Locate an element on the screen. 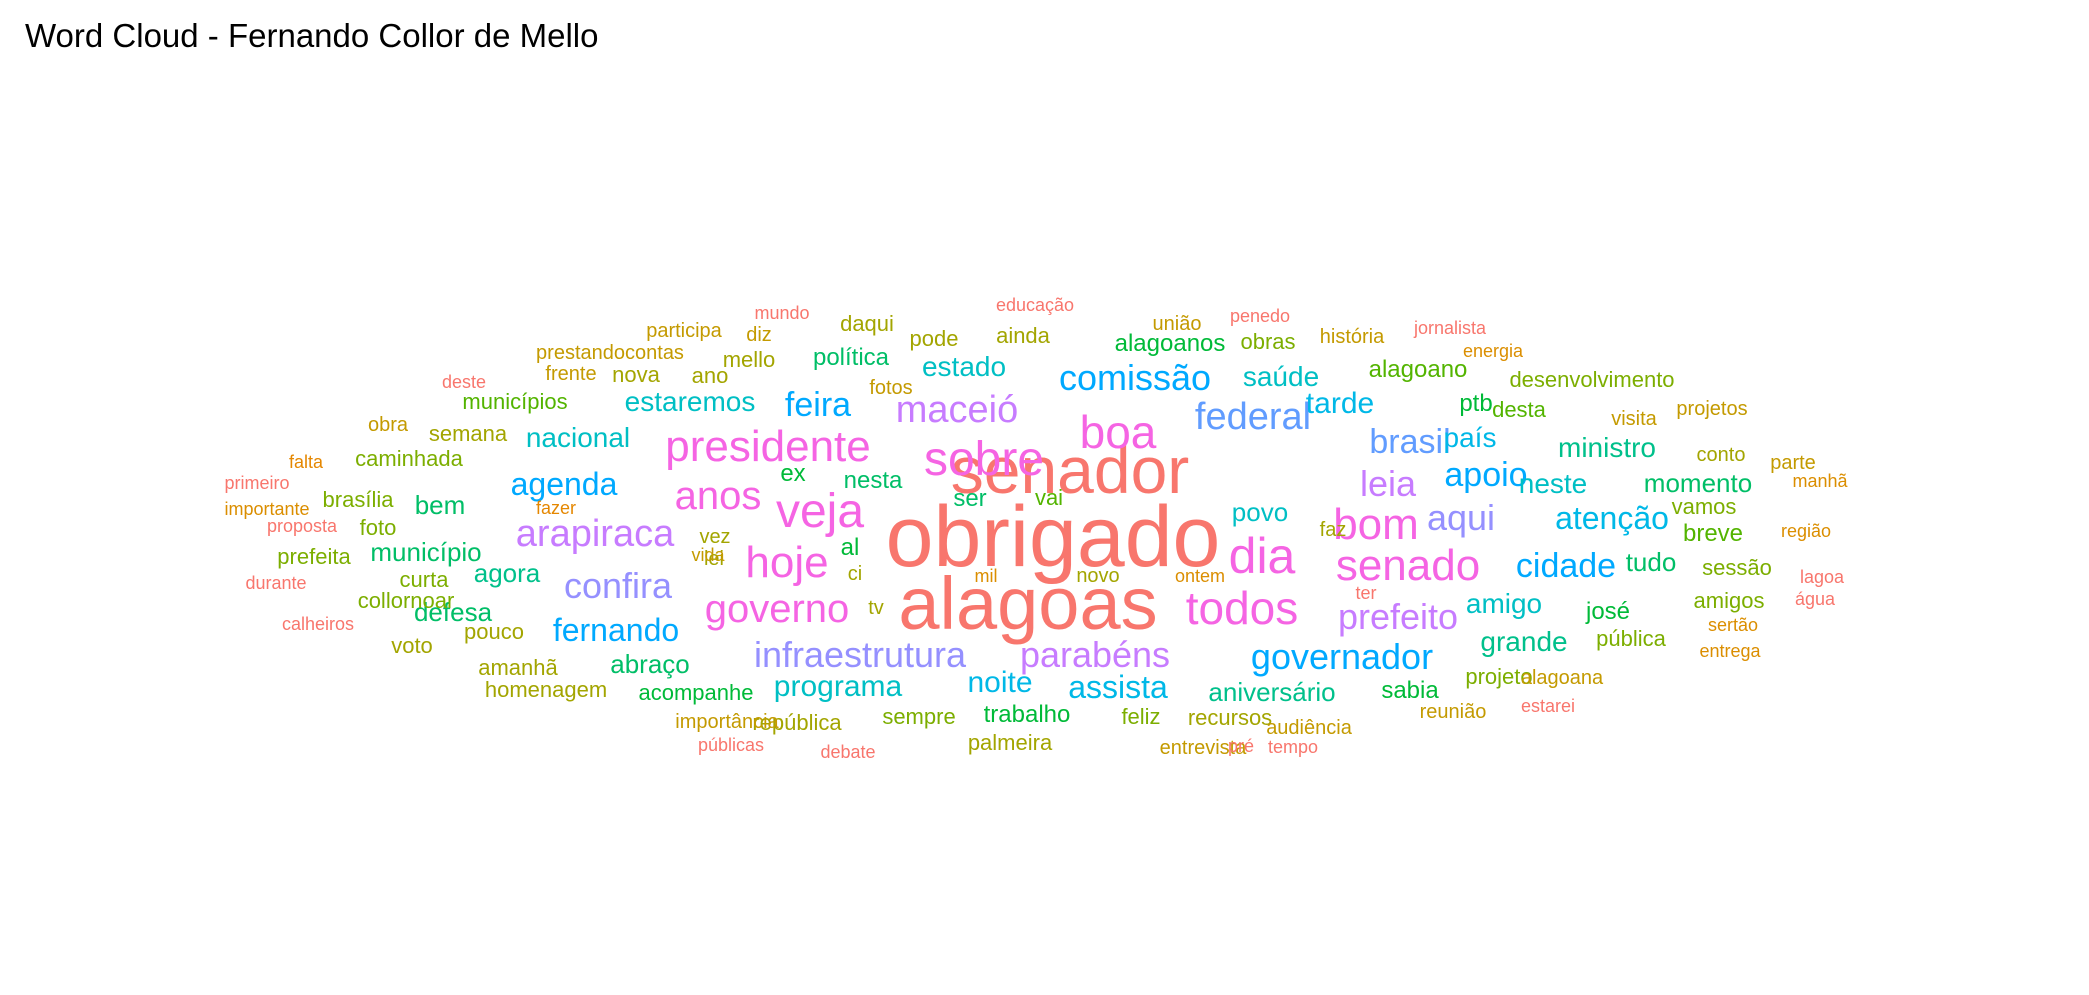 Image resolution: width=2089 pixels, height=995 pixels. word-item: maceió is located at coordinates (957, 410).